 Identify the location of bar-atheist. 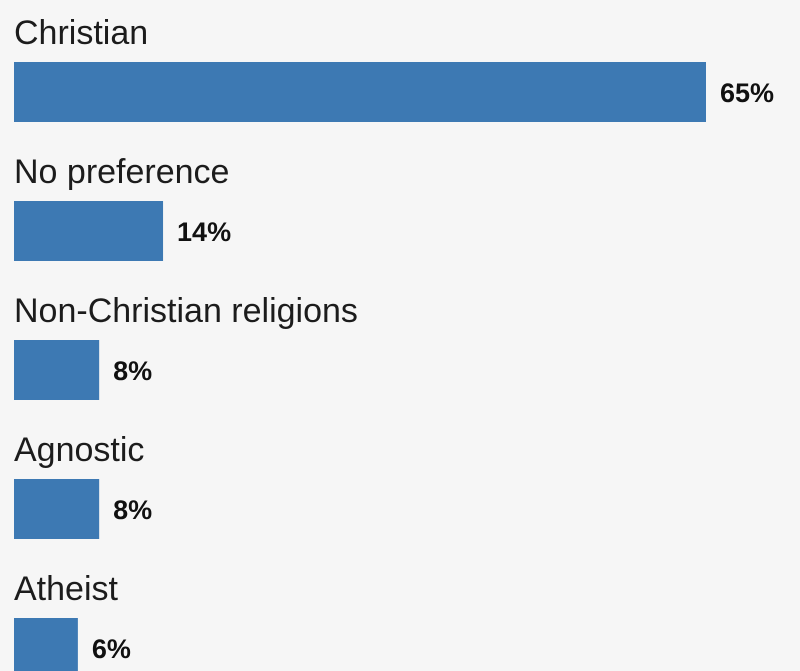
(46, 644).